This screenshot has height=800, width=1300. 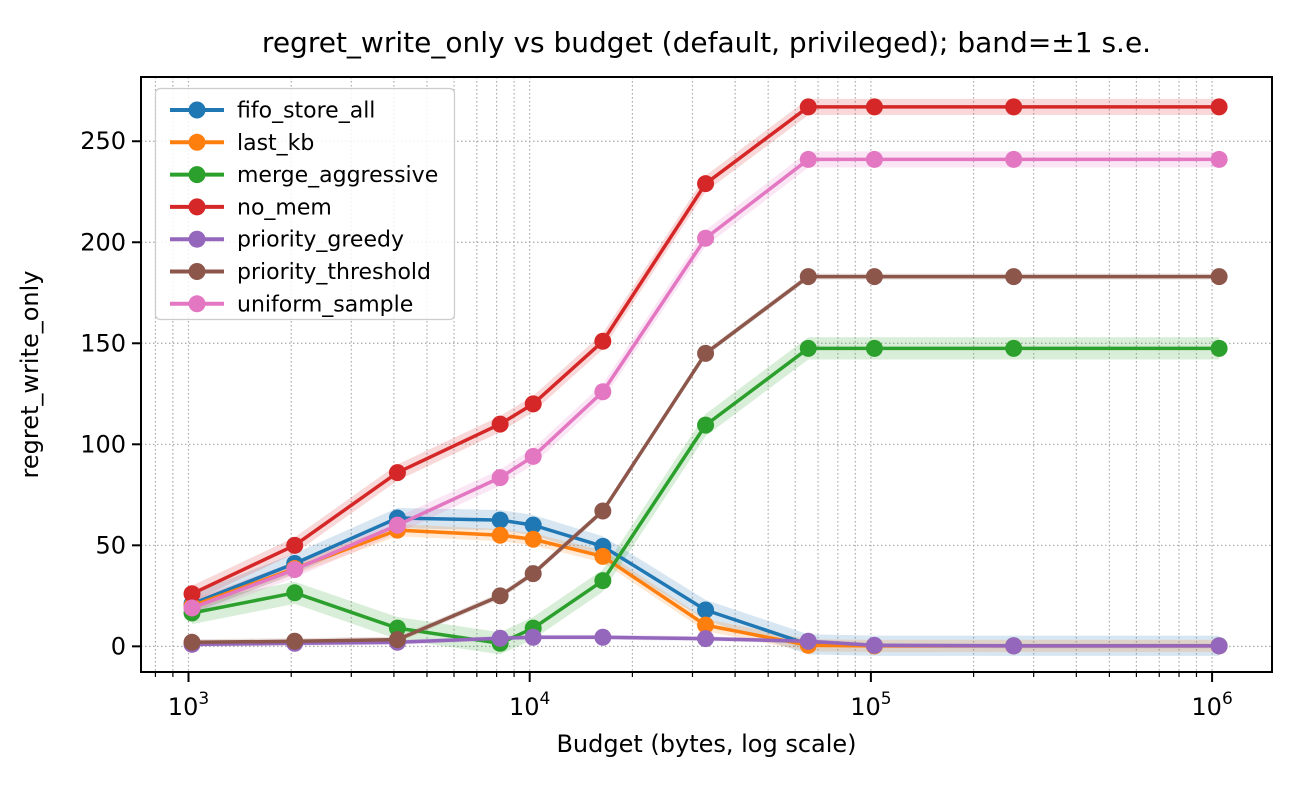 I want to click on legend-item-fifo_store_all: fifo_store_all, so click(x=272, y=111).